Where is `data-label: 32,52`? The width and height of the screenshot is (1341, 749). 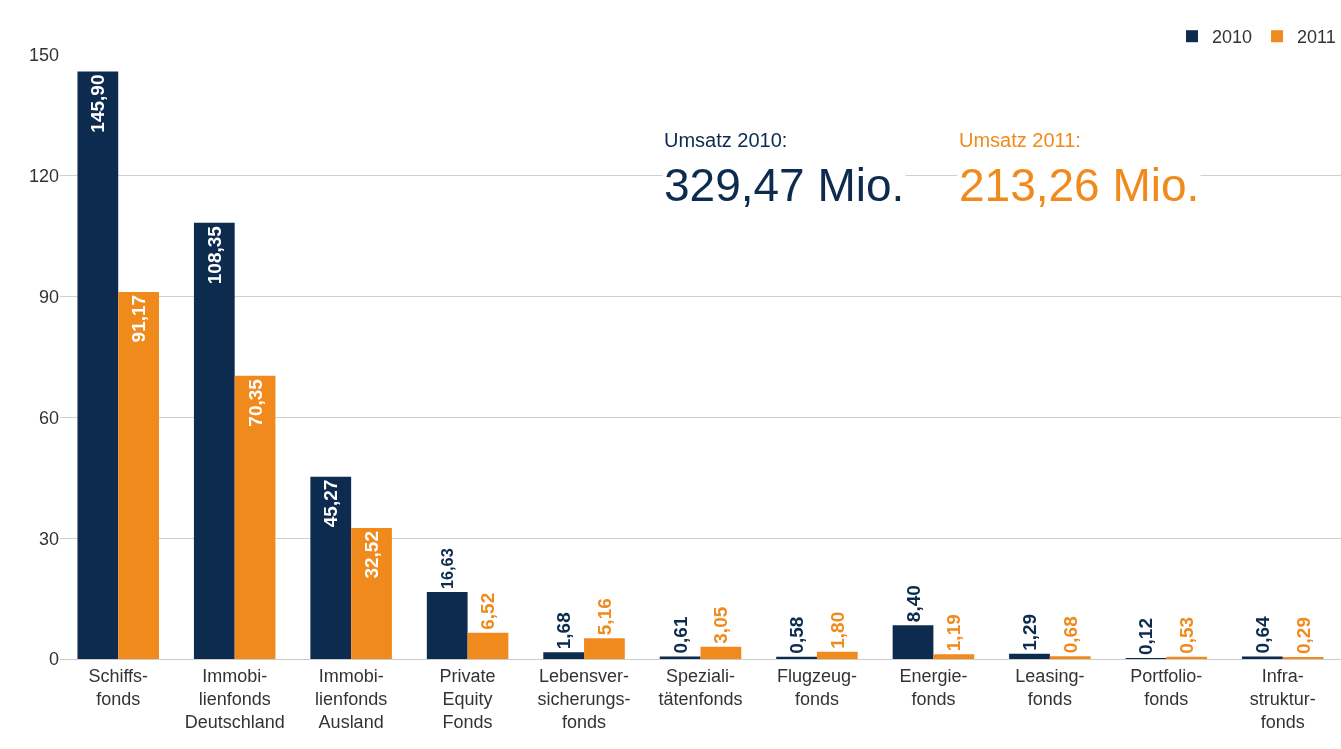 data-label: 32,52 is located at coordinates (372, 555).